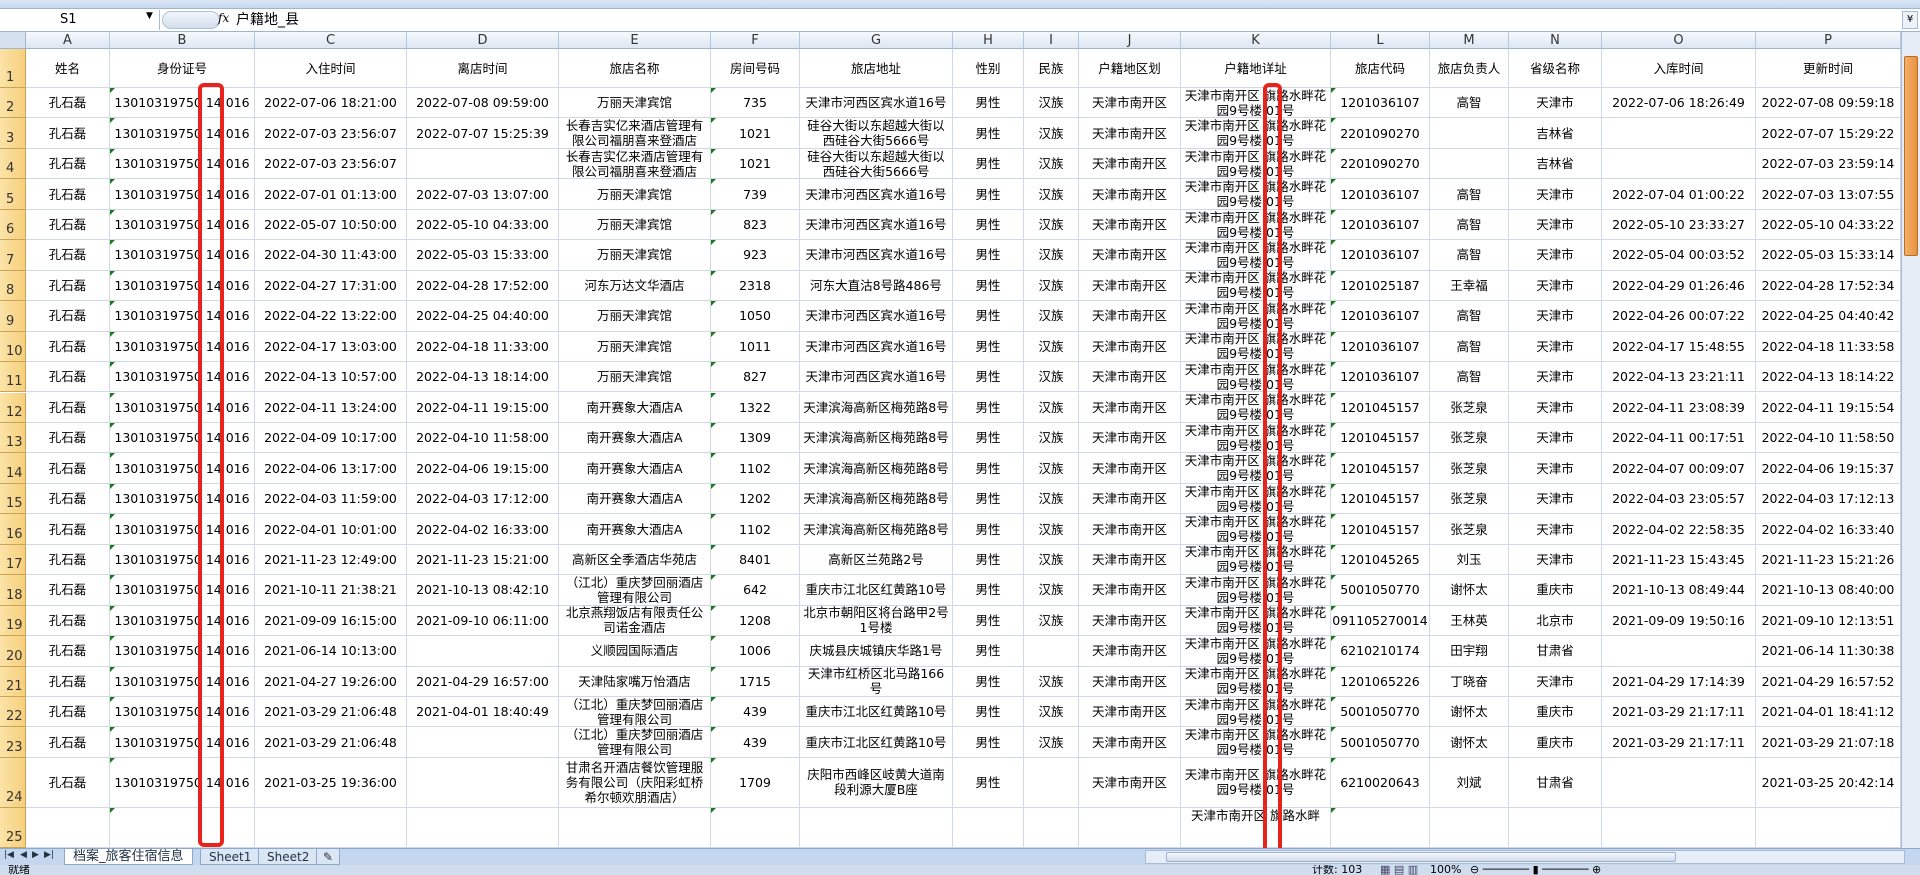 The image size is (1920, 875). What do you see at coordinates (1469, 560) in the screenshot?
I see `table-cell: 刘玉` at bounding box center [1469, 560].